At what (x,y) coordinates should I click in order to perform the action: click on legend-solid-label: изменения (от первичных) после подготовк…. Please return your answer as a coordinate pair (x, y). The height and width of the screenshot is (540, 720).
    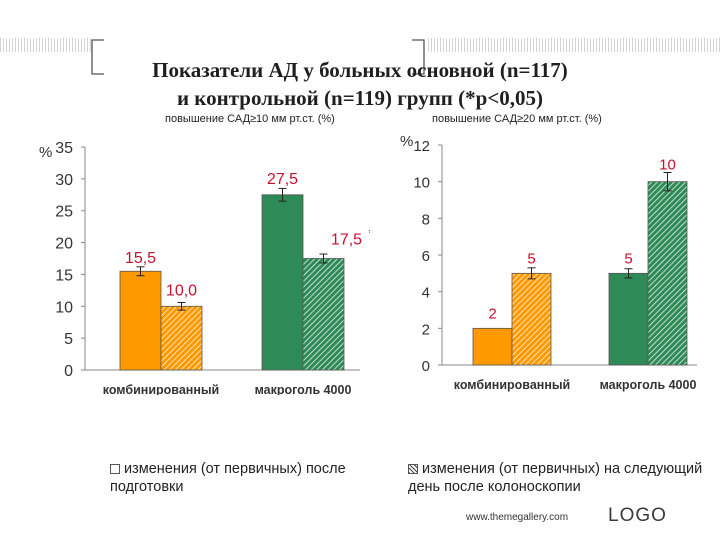
    Looking at the image, I should click on (228, 478).